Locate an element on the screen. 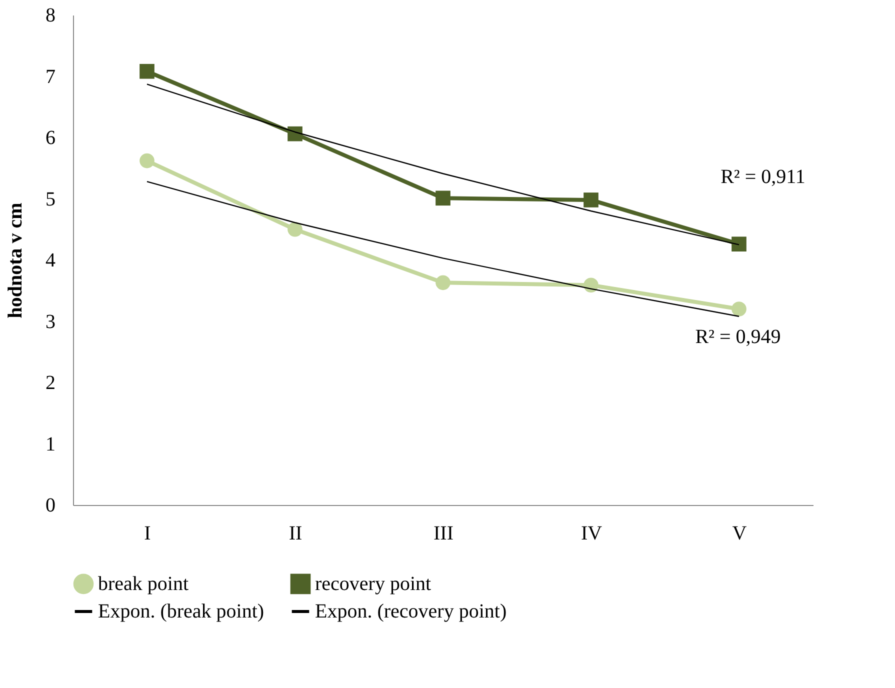  annotation: R² = 0,949 is located at coordinates (738, 337).